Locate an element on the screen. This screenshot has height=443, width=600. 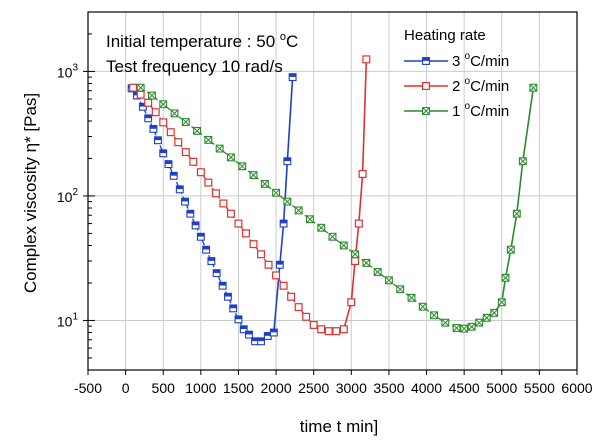
x-tick-label: 2500 is located at coordinates (313, 388).